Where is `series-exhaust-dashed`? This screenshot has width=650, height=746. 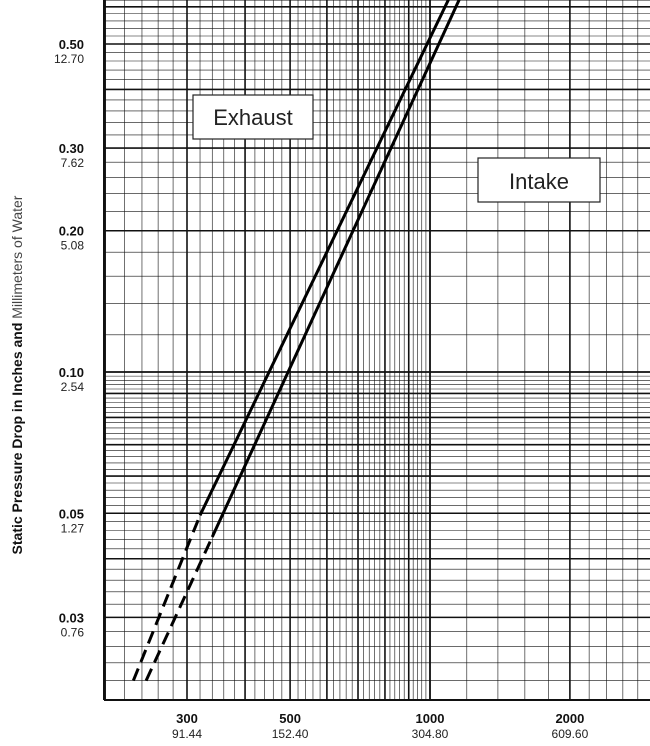
series-exhaust-dashed is located at coordinates (166, 598).